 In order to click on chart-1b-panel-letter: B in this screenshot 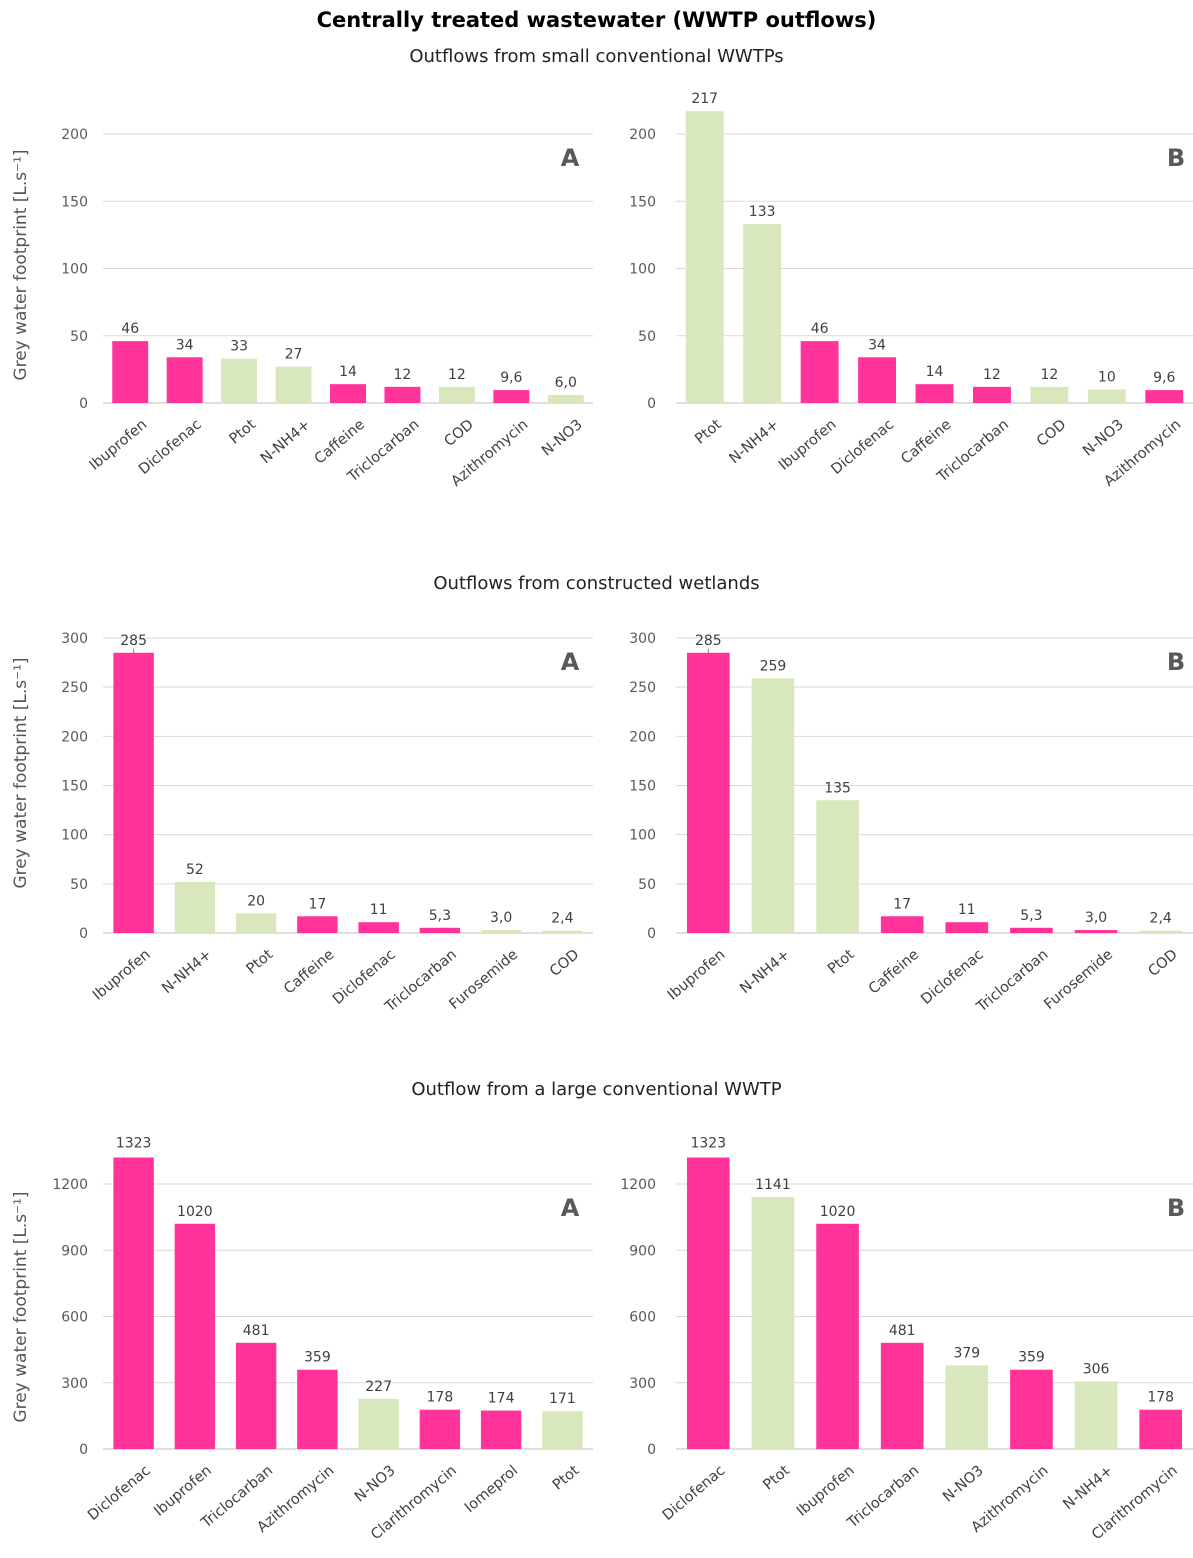, I will do `click(1176, 158)`.